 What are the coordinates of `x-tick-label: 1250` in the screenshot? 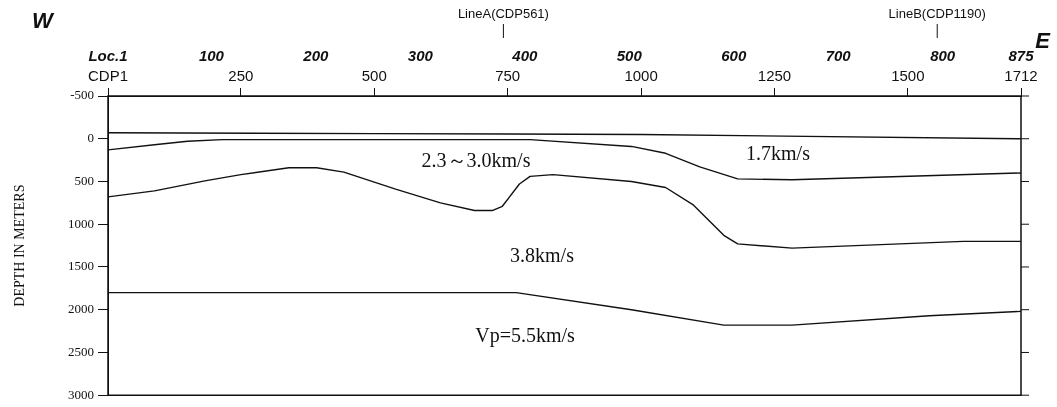 It's located at (774, 76).